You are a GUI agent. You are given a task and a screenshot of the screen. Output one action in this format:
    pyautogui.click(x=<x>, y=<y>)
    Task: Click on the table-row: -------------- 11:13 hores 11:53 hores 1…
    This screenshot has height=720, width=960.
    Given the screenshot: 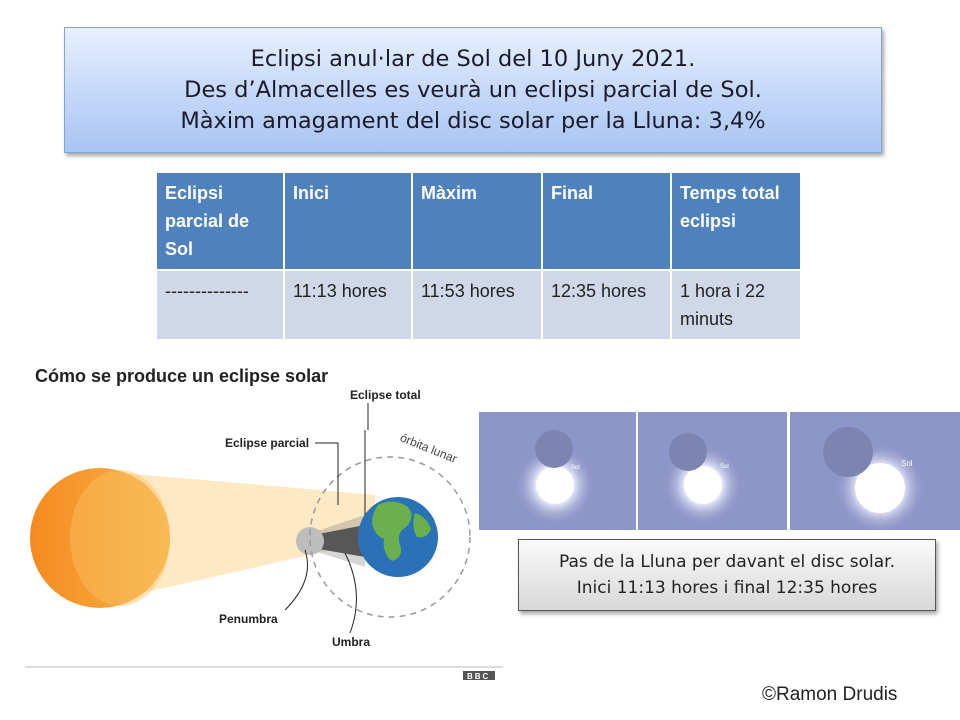 What is the action you would take?
    pyautogui.click(x=478, y=305)
    